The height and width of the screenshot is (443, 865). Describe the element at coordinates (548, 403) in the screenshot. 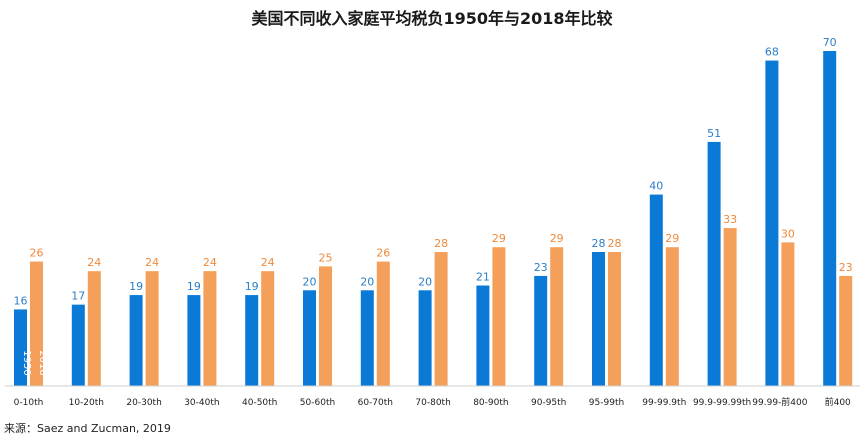

I see `category-label-9: 90-95th` at that location.